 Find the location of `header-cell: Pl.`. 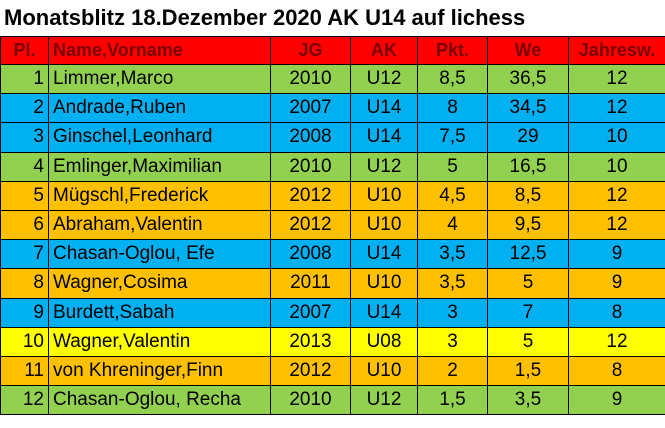

header-cell: Pl. is located at coordinates (24, 50).